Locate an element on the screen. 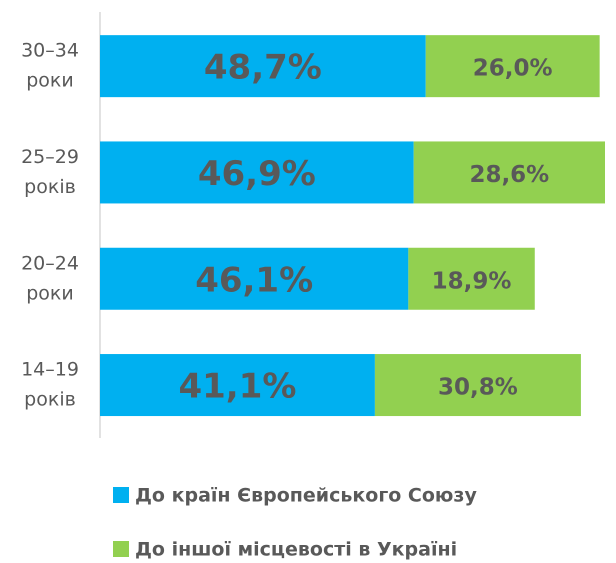 The height and width of the screenshot is (563, 616). data-label: 26,0% is located at coordinates (513, 69).